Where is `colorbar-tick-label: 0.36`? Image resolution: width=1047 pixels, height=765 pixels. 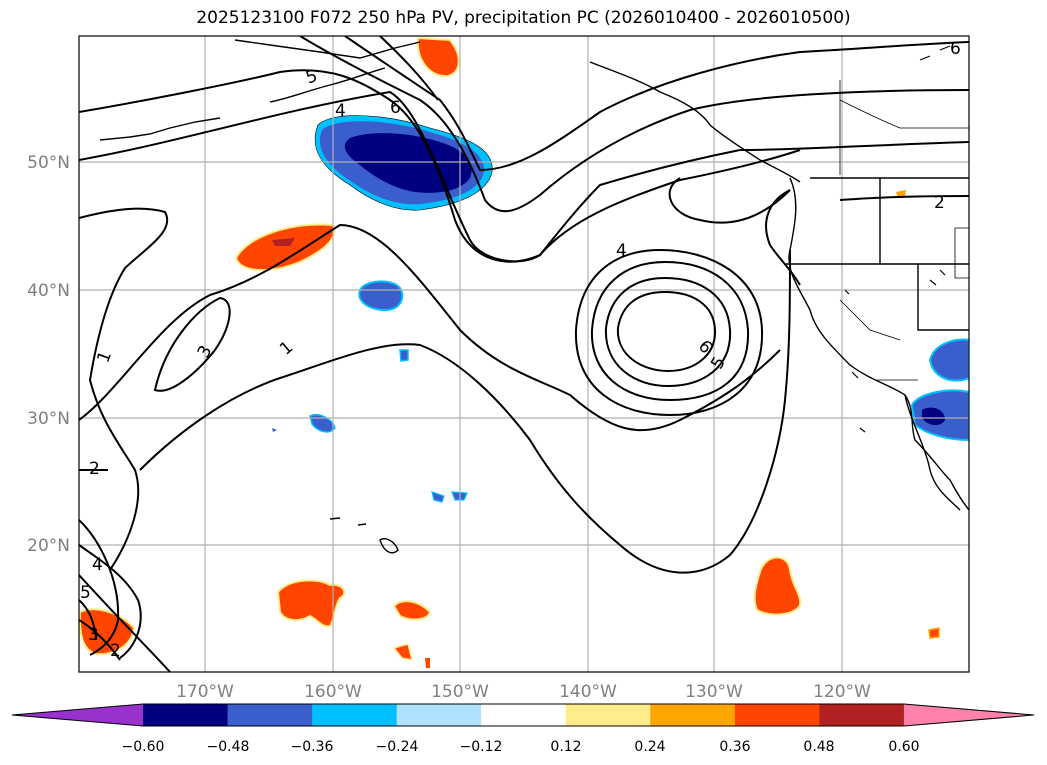 colorbar-tick-label: 0.36 is located at coordinates (734, 747).